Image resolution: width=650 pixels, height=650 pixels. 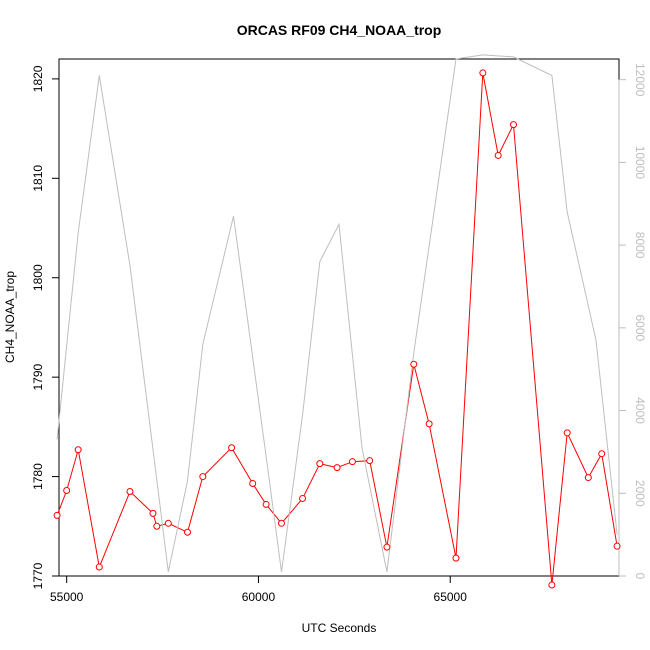 What do you see at coordinates (640, 576) in the screenshot?
I see `y2-tick-label: 0` at bounding box center [640, 576].